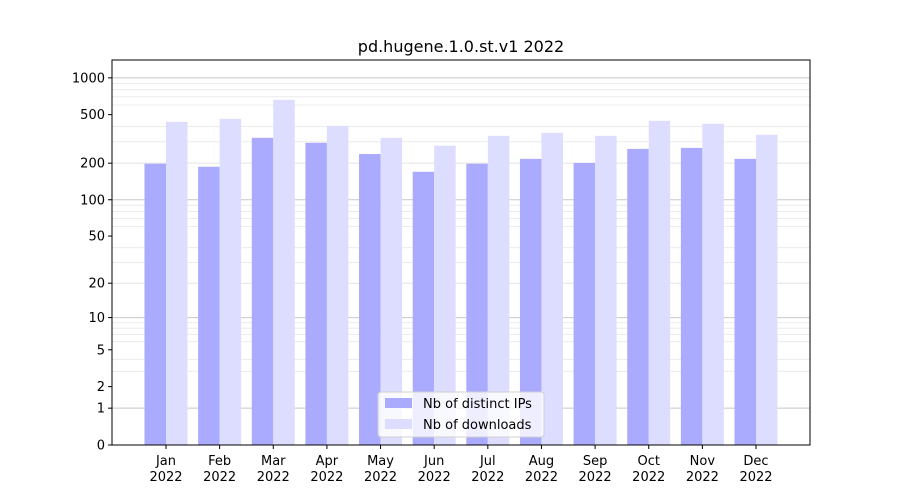 This screenshot has width=900, height=504. What do you see at coordinates (165, 469) in the screenshot?
I see `x-tick-label: Jan 2022` at bounding box center [165, 469].